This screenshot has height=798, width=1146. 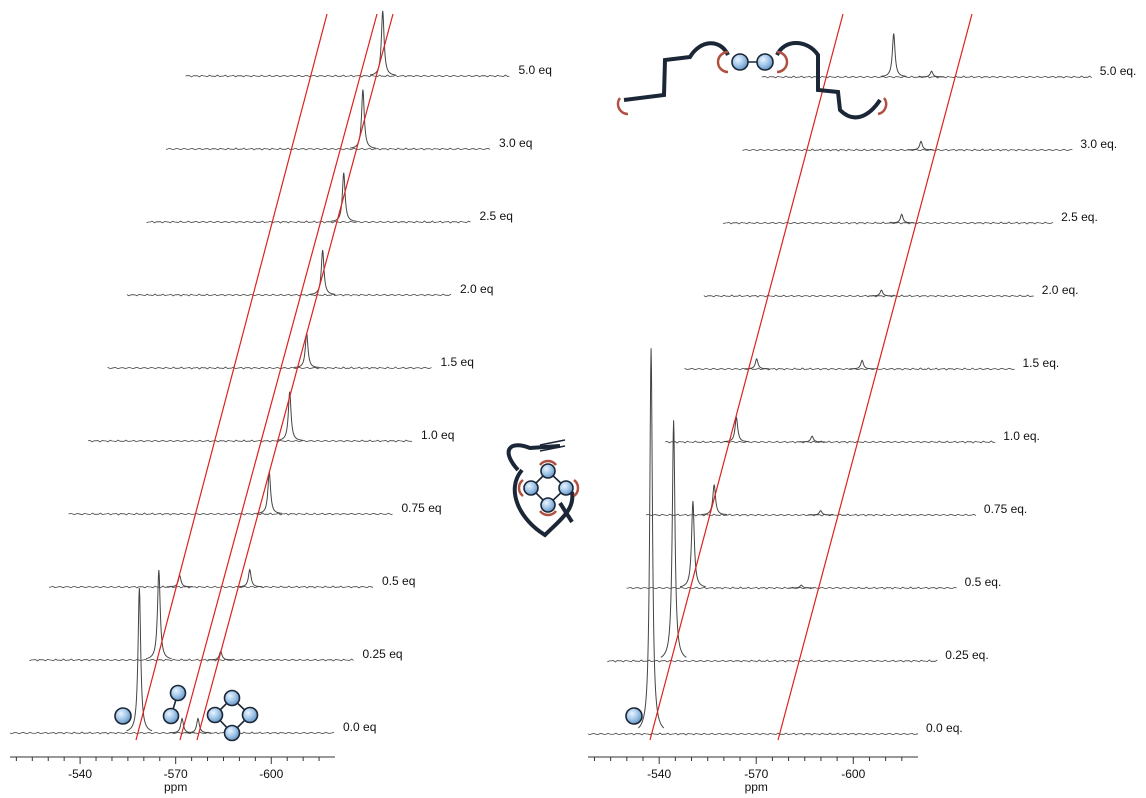 What do you see at coordinates (476, 289) in the screenshot?
I see `trace-label: 2.0 eq` at bounding box center [476, 289].